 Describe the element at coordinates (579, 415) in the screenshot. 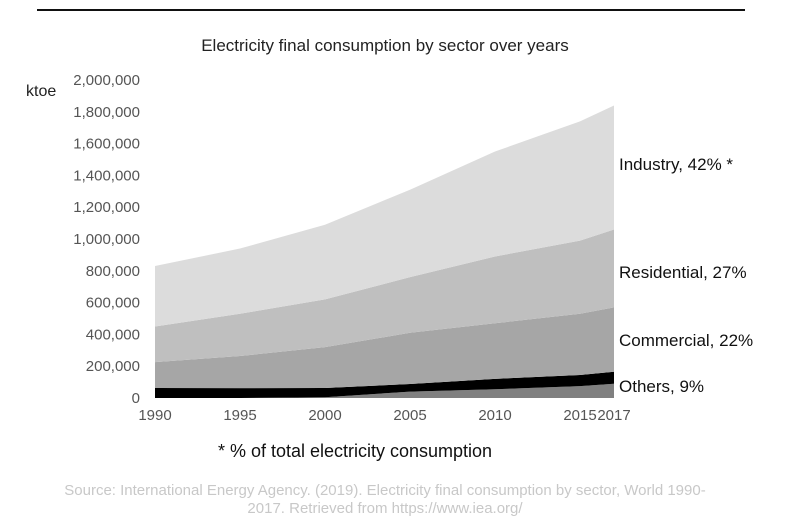

I see `x-tick-label: 2015` at that location.